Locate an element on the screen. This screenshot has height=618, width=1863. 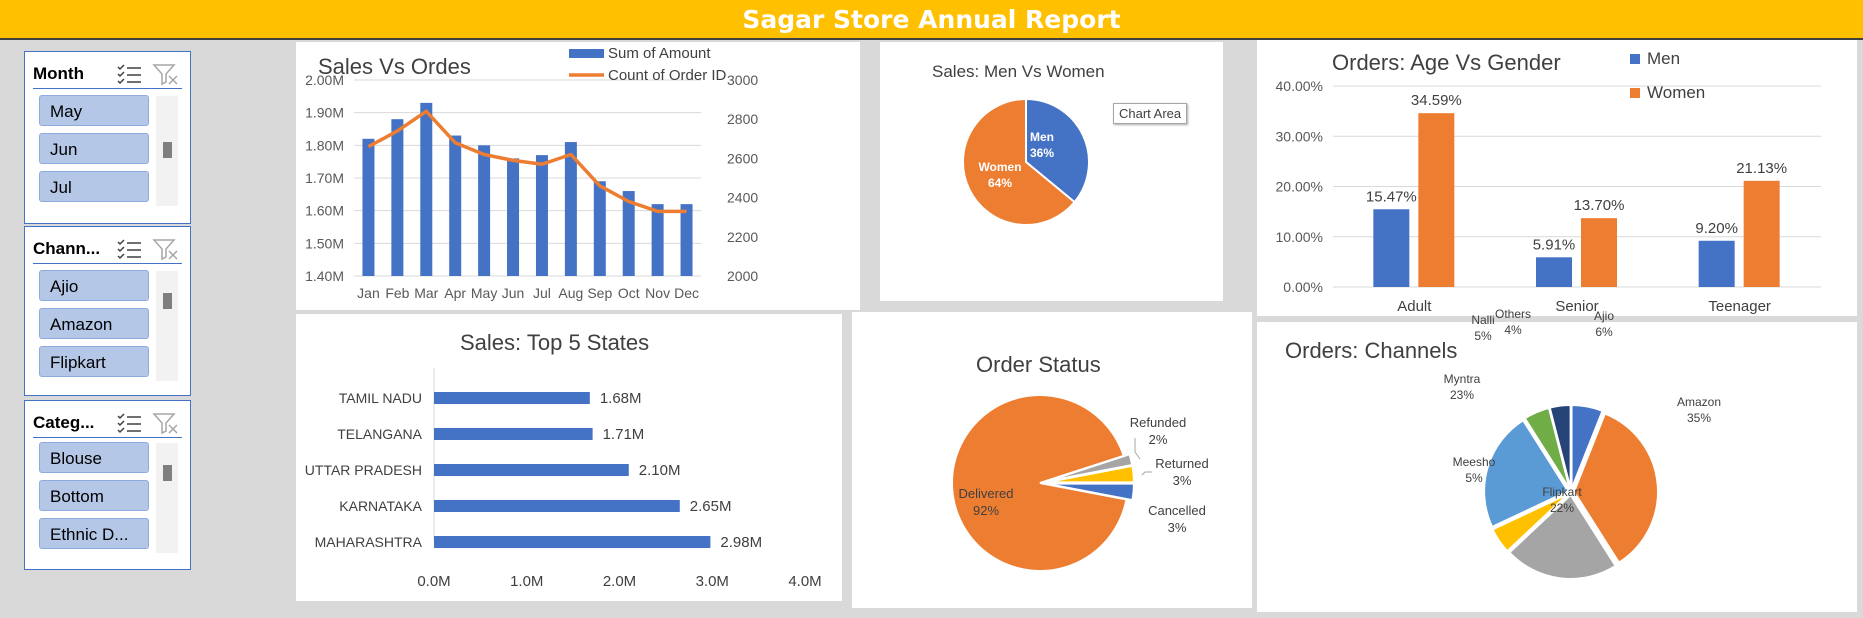
bar-data-label: 34.59% is located at coordinates (1436, 100).